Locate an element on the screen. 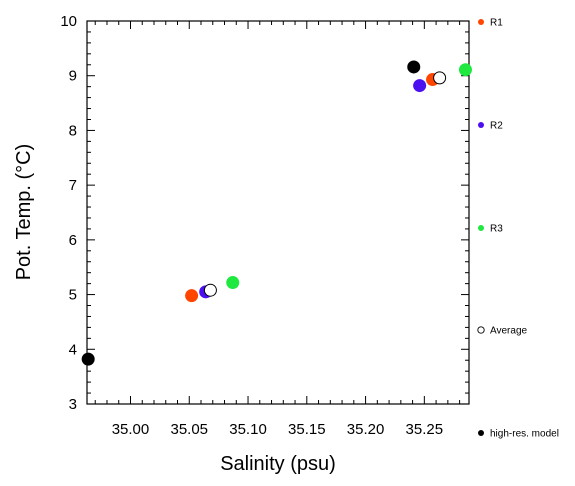 The image size is (575, 486). y-axis-title: Pot. Temp. (°C) is located at coordinates (24, 212).